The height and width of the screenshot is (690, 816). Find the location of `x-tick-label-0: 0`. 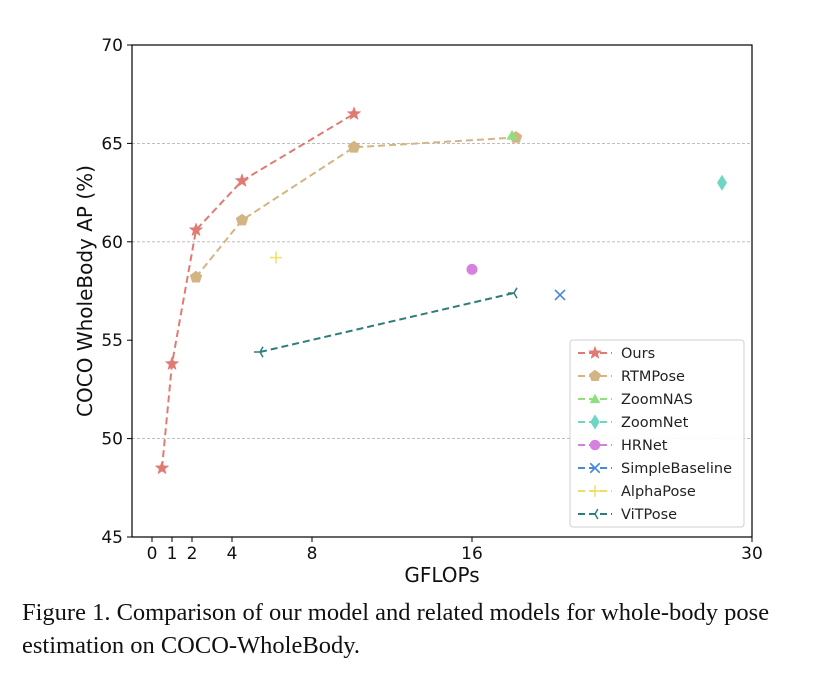

x-tick-label-0: 0 is located at coordinates (152, 554).